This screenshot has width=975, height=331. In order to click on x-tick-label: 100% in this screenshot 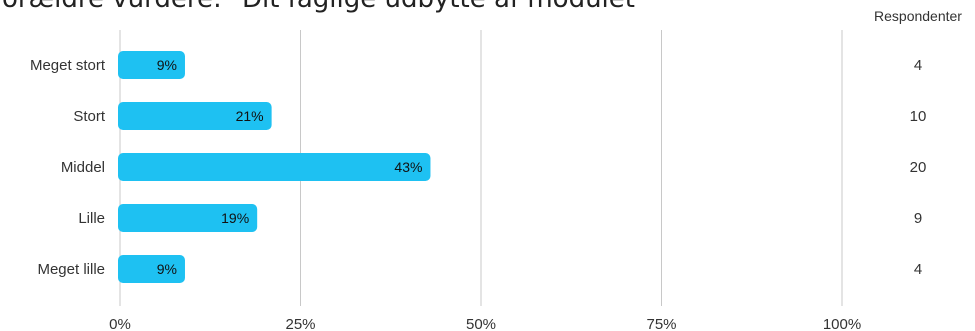, I will do `click(842, 323)`.